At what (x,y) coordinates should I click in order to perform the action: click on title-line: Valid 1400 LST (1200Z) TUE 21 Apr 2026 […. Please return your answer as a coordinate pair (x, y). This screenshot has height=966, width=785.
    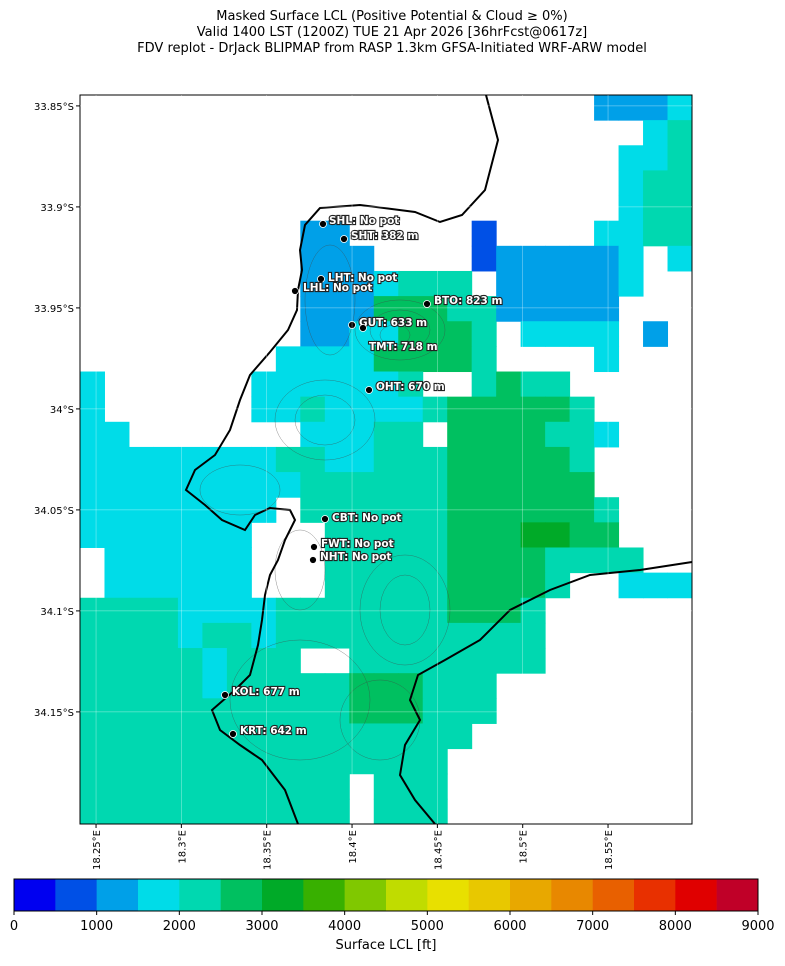
    Looking at the image, I should click on (392, 32).